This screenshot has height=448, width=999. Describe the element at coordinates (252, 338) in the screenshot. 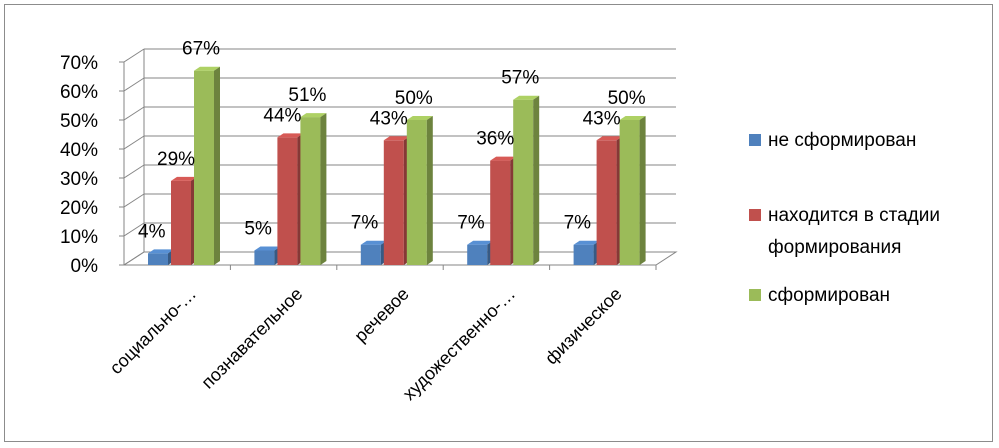

I see `category-label: познавательное` at that location.